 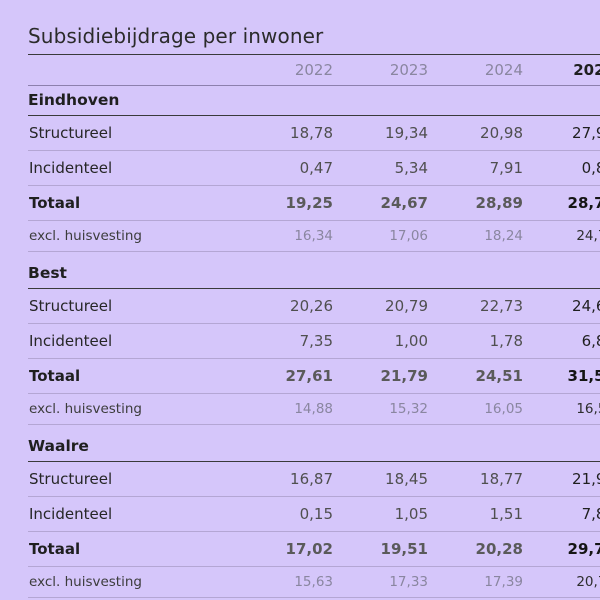 What do you see at coordinates (476, 549) in the screenshot?
I see `cell-2024: 20,28` at bounding box center [476, 549].